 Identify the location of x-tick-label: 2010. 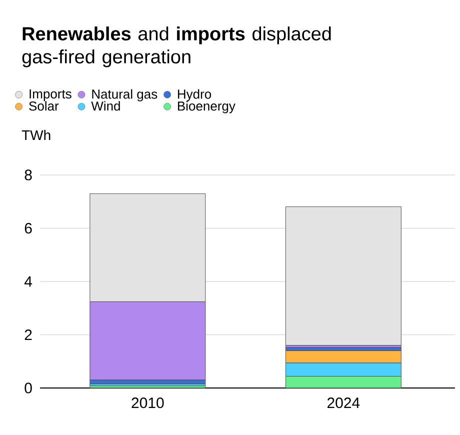
(148, 403).